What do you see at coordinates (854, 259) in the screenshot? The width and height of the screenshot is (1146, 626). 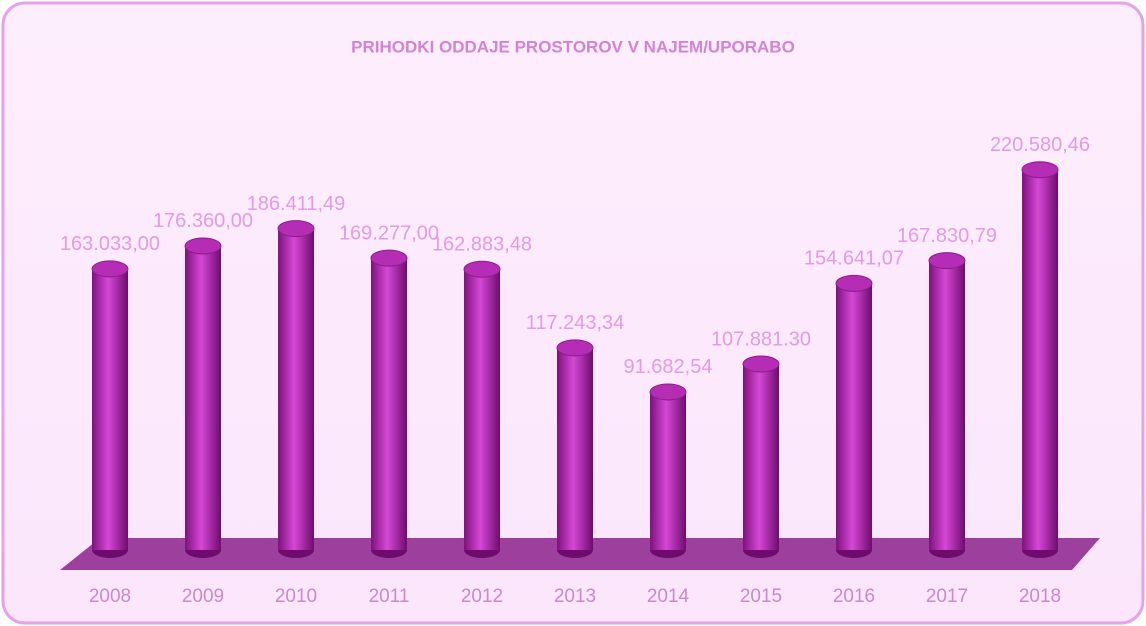 I see `value-label: 154.641,07` at bounding box center [854, 259].